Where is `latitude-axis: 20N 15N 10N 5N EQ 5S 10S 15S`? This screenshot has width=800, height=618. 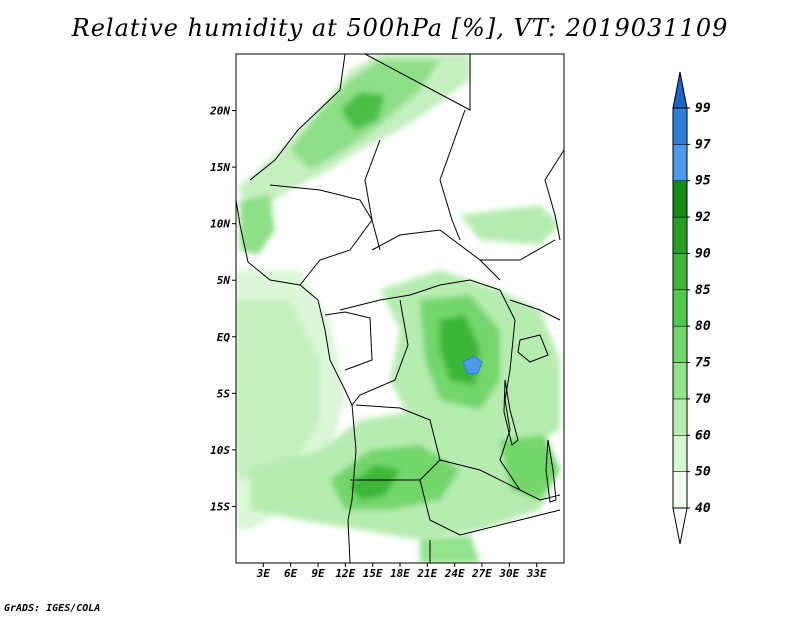
latitude-axis: 20N 15N 10N 5N EQ 5S 10S 15S is located at coordinates (222, 309).